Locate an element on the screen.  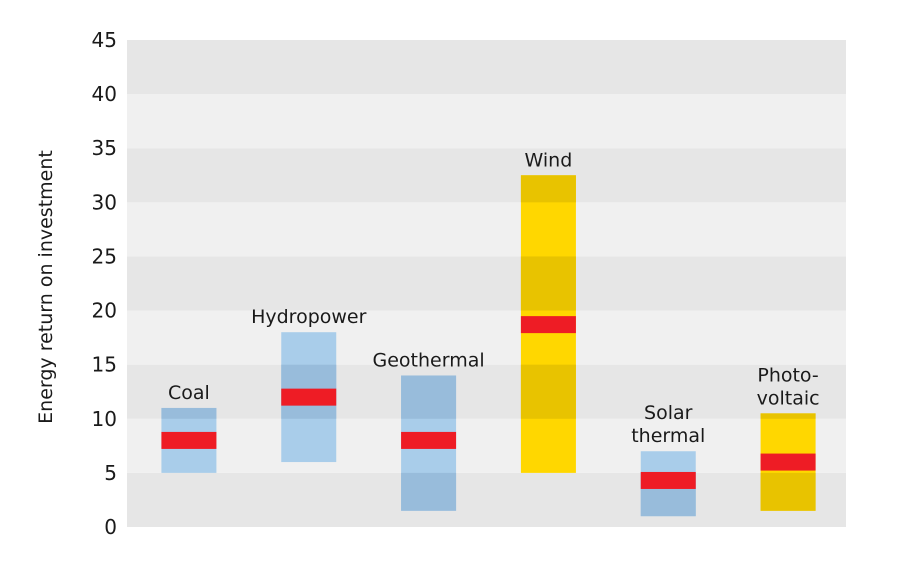
category-label: Wind is located at coordinates (549, 160).